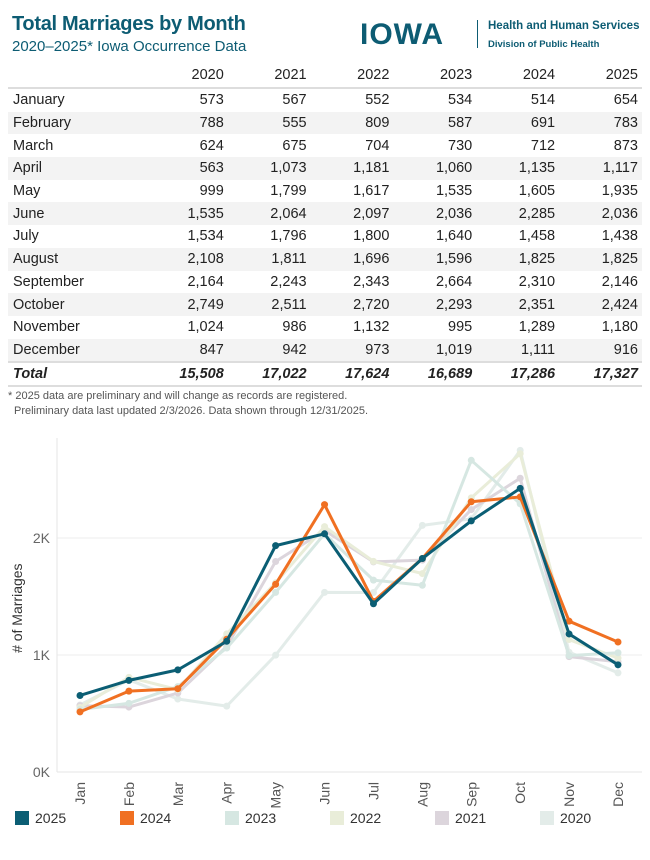 The width and height of the screenshot is (650, 860). Describe the element at coordinates (569, 634) in the screenshot. I see `data-point-2025-Nov` at that location.